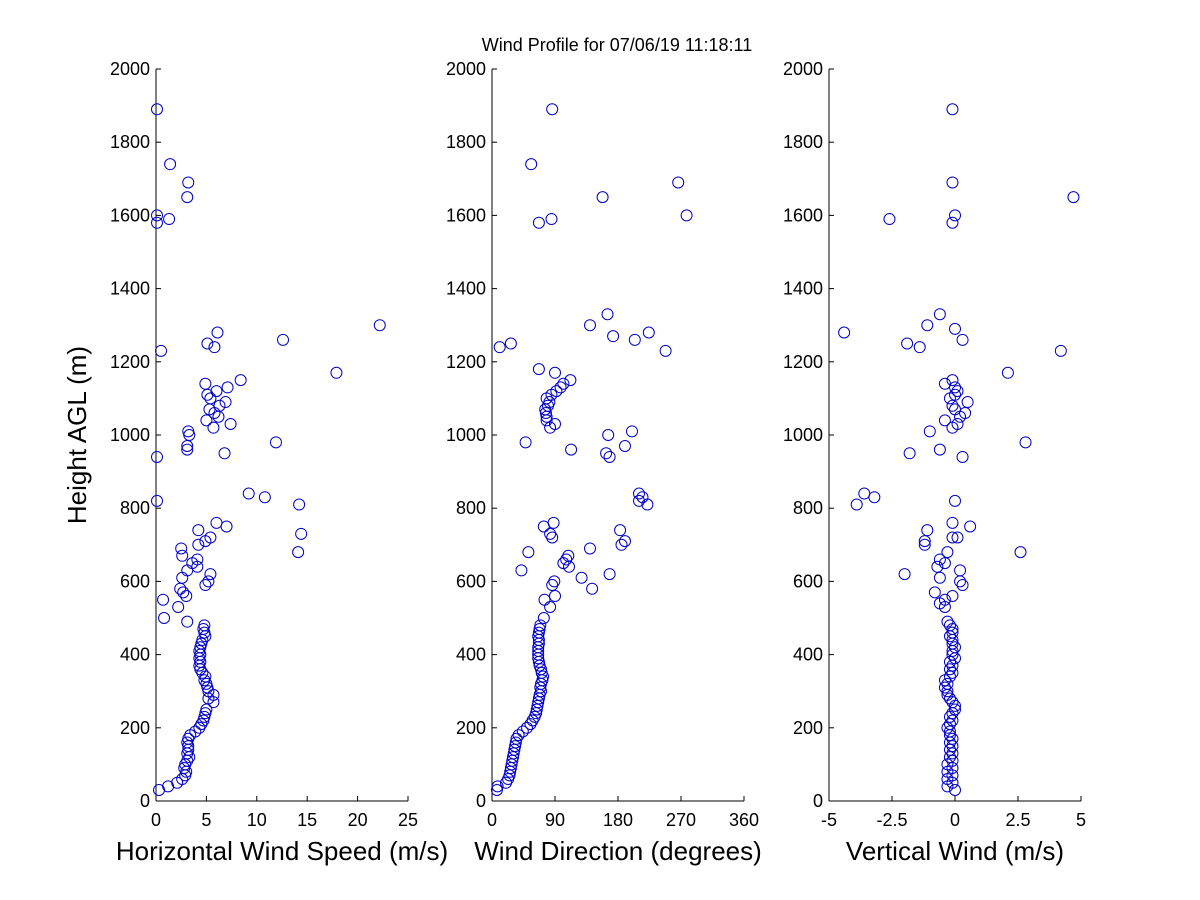 The image size is (1200, 900). I want to click on y-tick-label: 1200, so click(803, 362).